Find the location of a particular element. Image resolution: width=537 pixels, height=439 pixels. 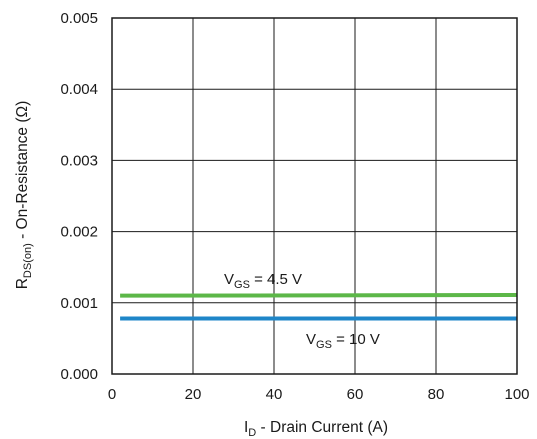

y-axis-label-main: R is located at coordinates (22, 283).